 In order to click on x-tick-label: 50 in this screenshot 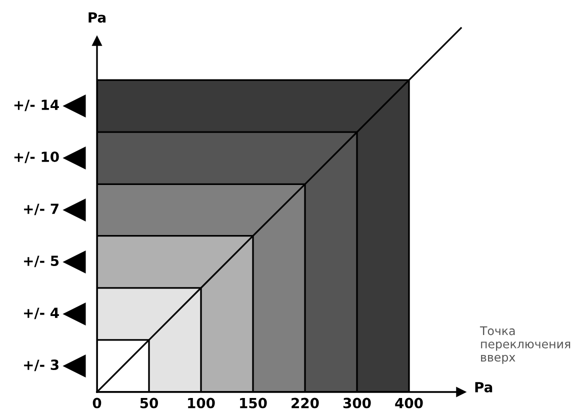, I will do `click(149, 403)`.